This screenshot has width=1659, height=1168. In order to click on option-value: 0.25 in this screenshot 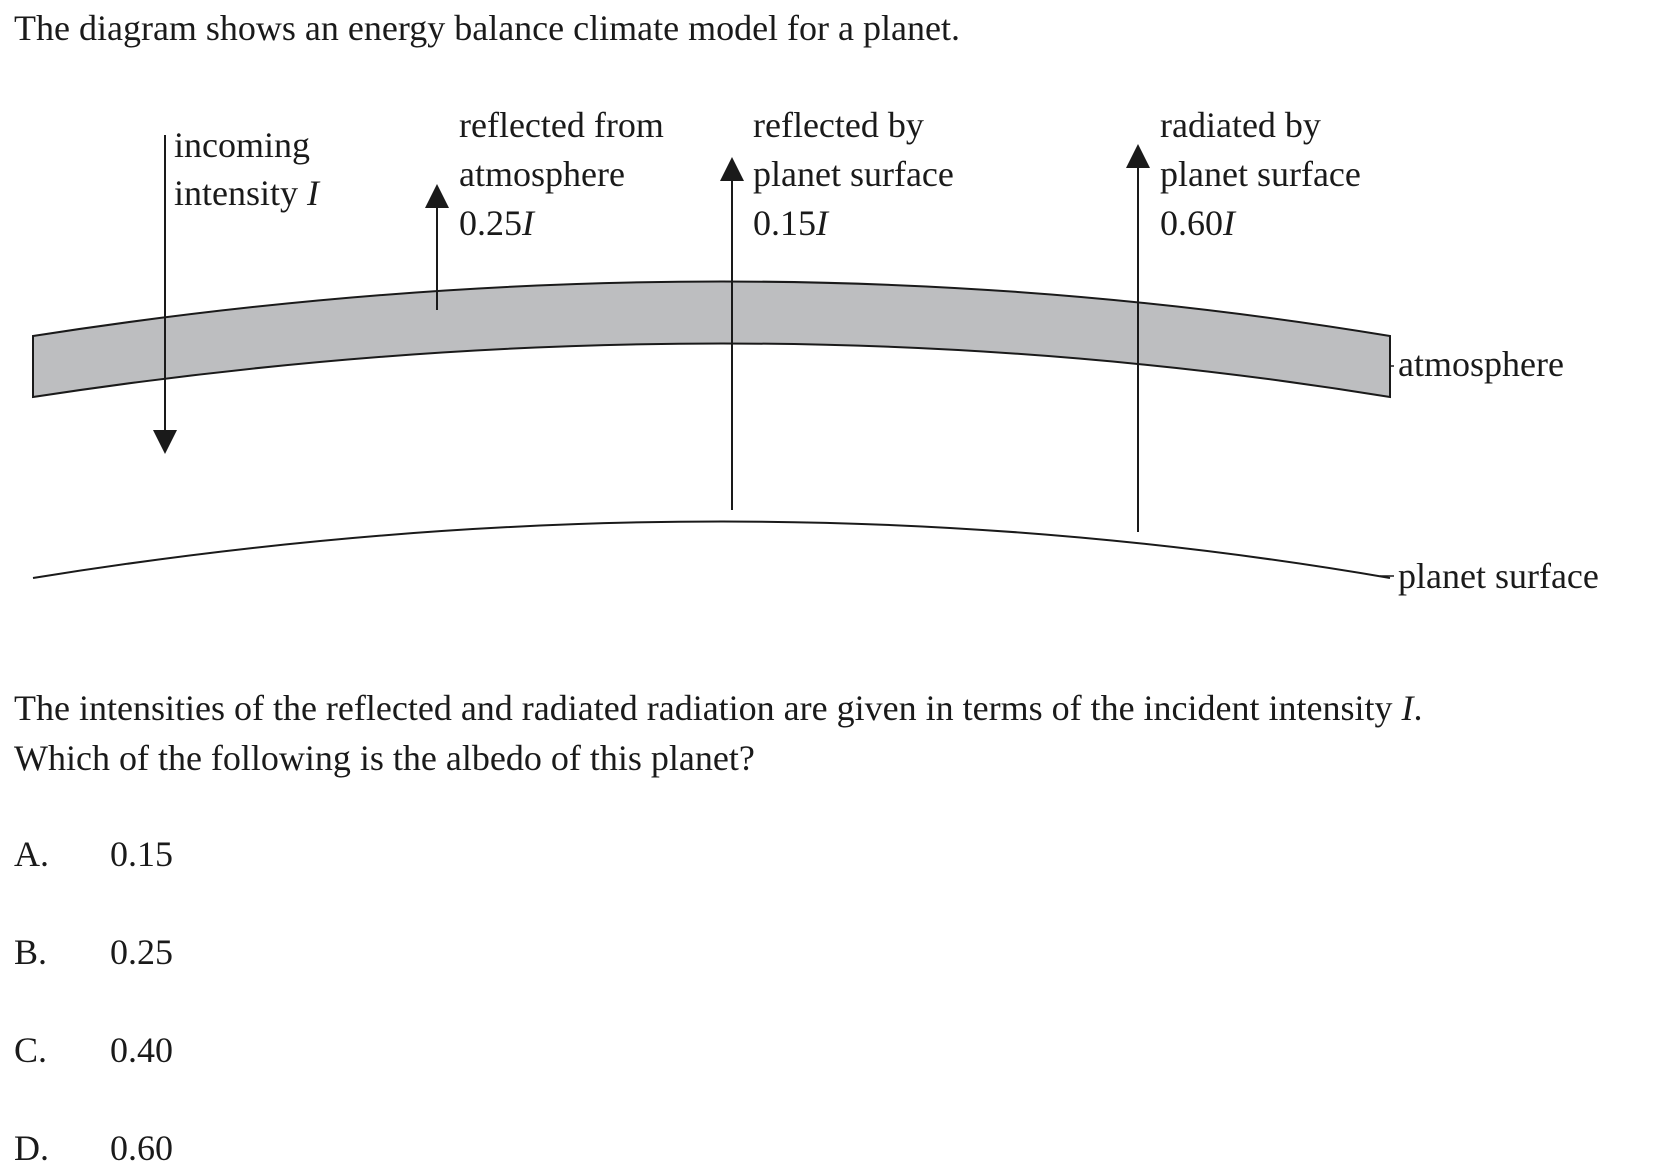, I will do `click(141, 952)`.